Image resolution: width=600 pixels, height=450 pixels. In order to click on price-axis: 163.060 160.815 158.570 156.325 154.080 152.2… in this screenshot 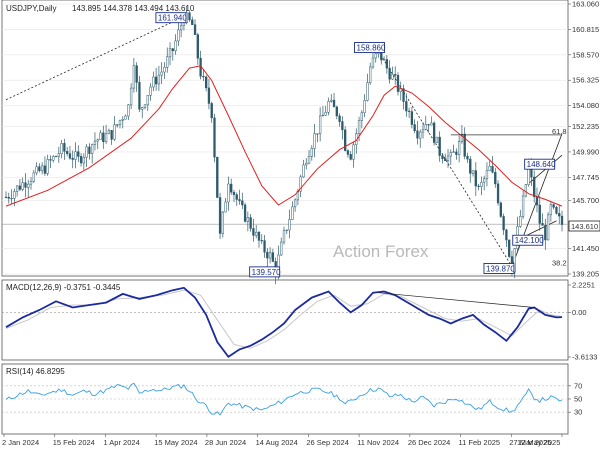, I will do `click(583, 139)`.